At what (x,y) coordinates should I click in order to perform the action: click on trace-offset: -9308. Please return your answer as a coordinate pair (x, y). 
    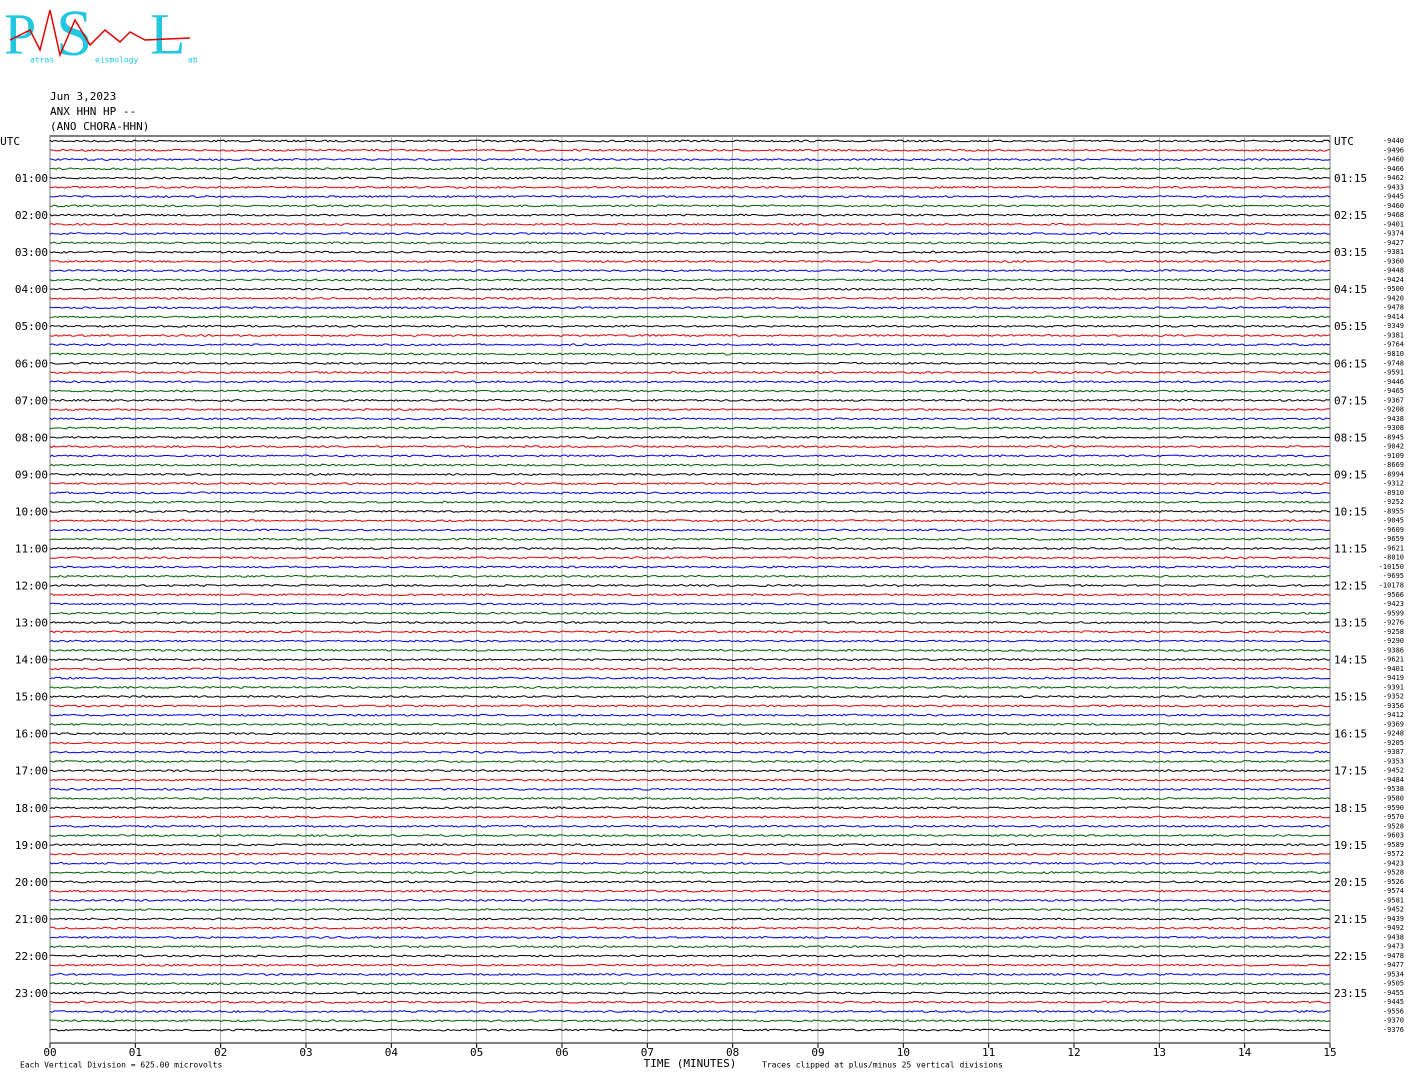
    Looking at the image, I should click on (1393, 428).